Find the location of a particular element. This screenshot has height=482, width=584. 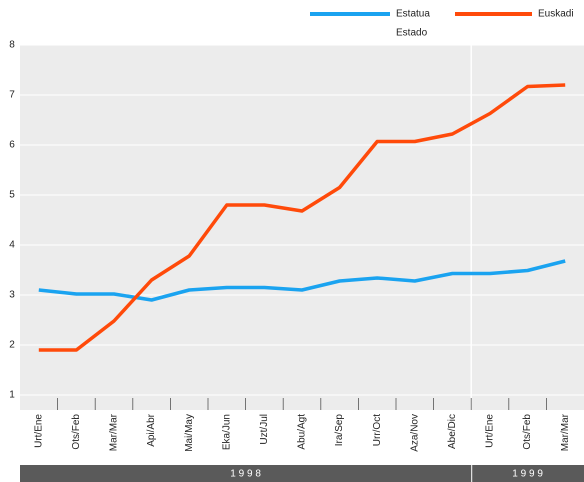

y-tick-label: 8 is located at coordinates (12, 45).